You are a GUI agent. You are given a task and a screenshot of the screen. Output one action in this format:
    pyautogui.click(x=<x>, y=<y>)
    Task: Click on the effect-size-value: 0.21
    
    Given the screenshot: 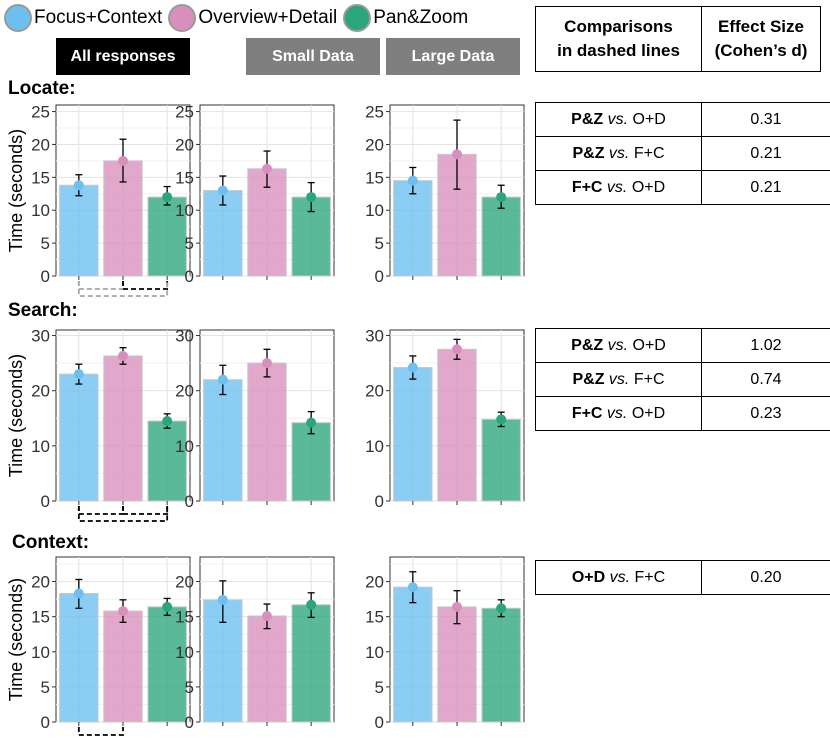 What is the action you would take?
    pyautogui.click(x=765, y=187)
    